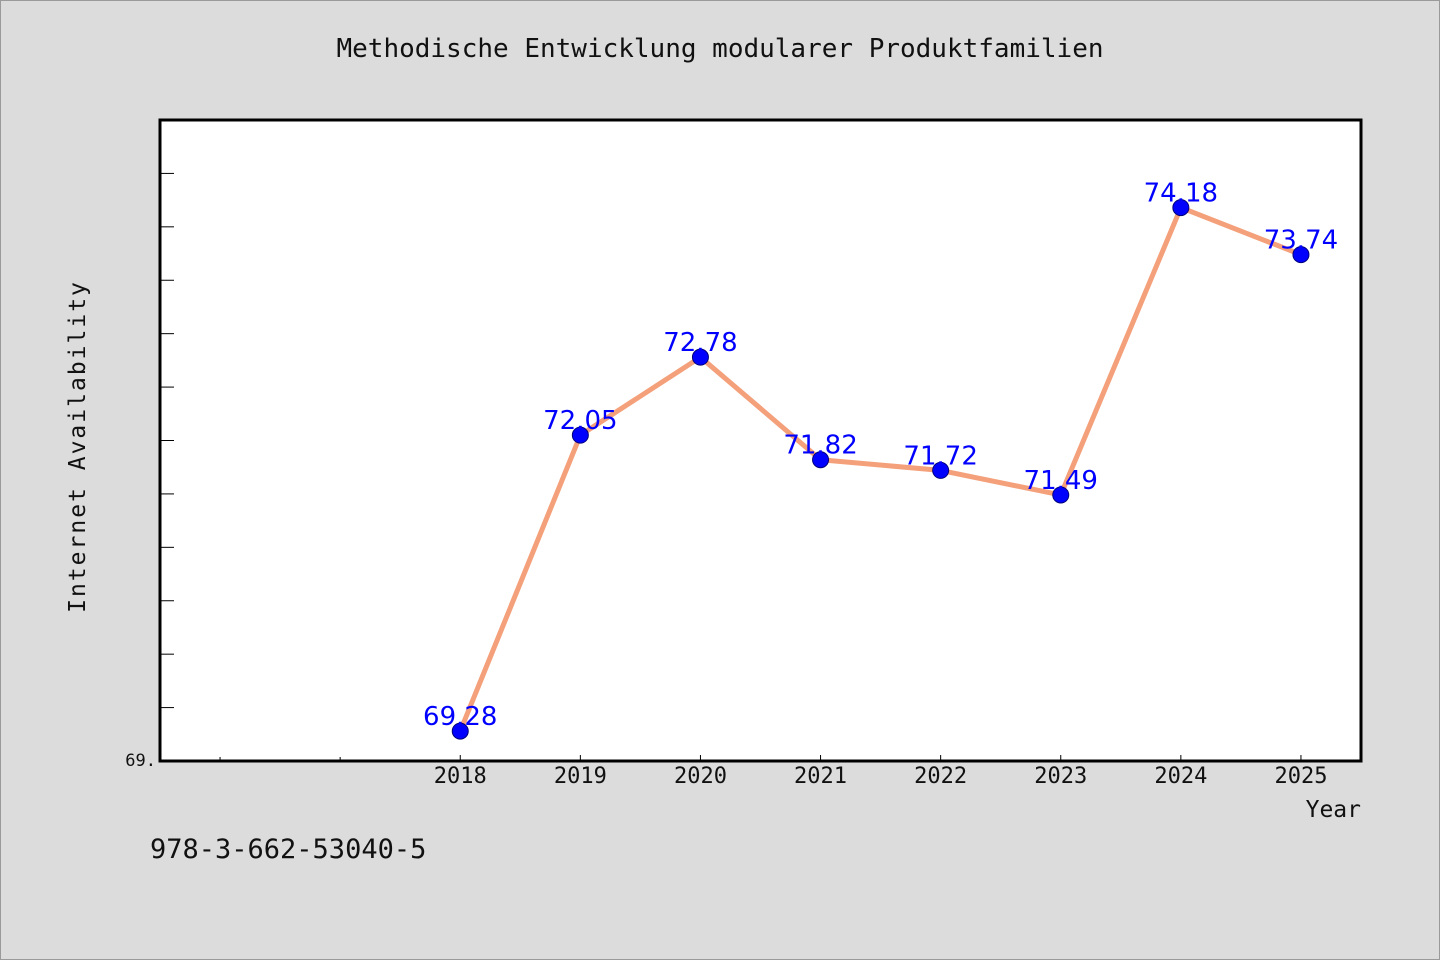  What do you see at coordinates (700, 343) in the screenshot?
I see `data-label: 72.78` at bounding box center [700, 343].